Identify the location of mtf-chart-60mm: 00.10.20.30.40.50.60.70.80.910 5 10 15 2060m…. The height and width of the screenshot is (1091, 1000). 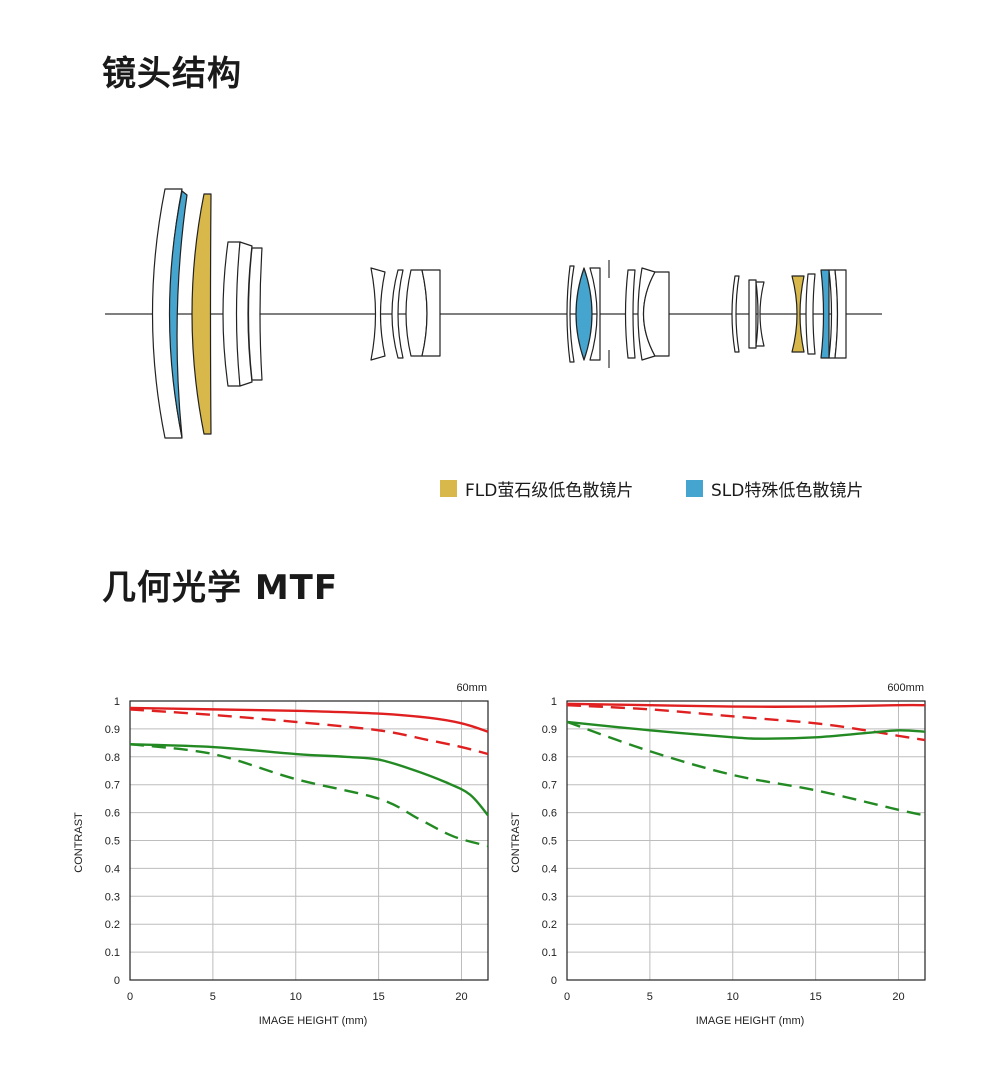
(281, 854).